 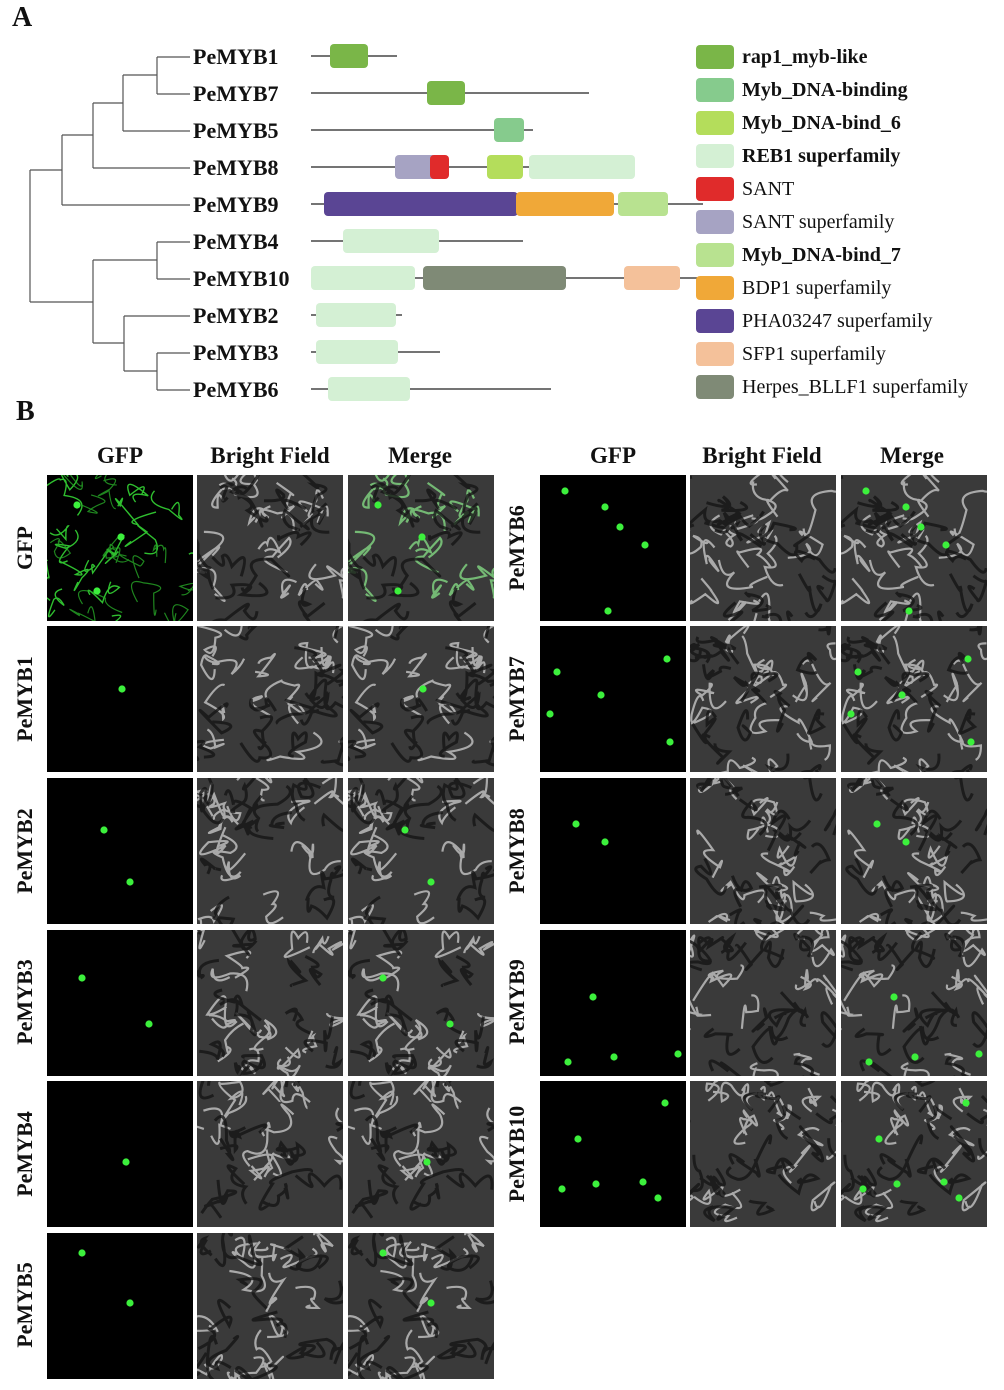 I want to click on gene-label: PeMYB2, so click(x=236, y=315).